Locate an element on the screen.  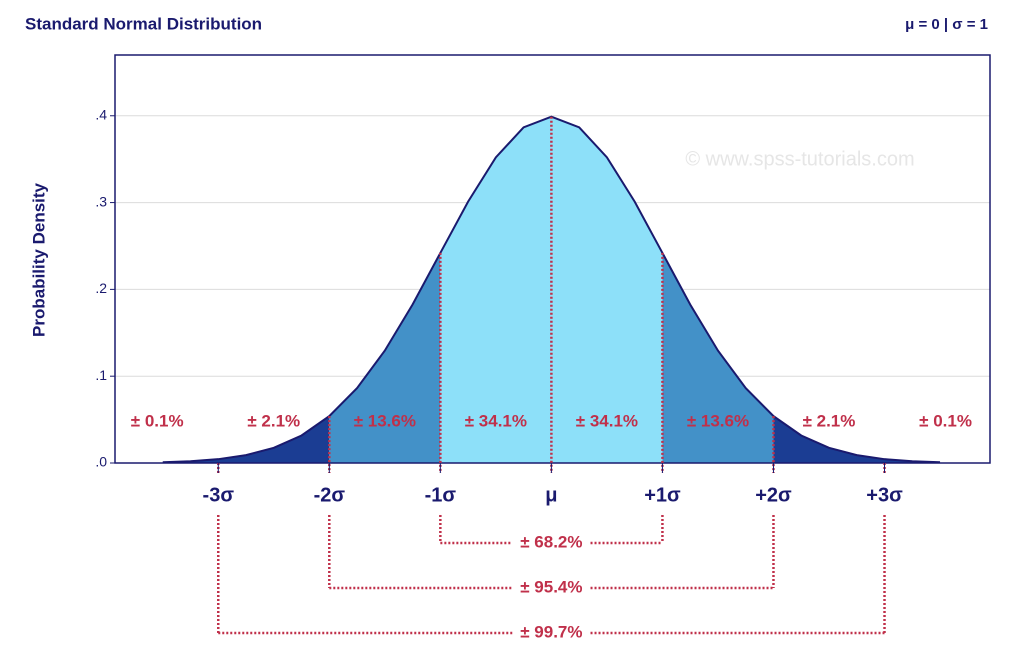
x-tick-label: μ is located at coordinates (551, 495).